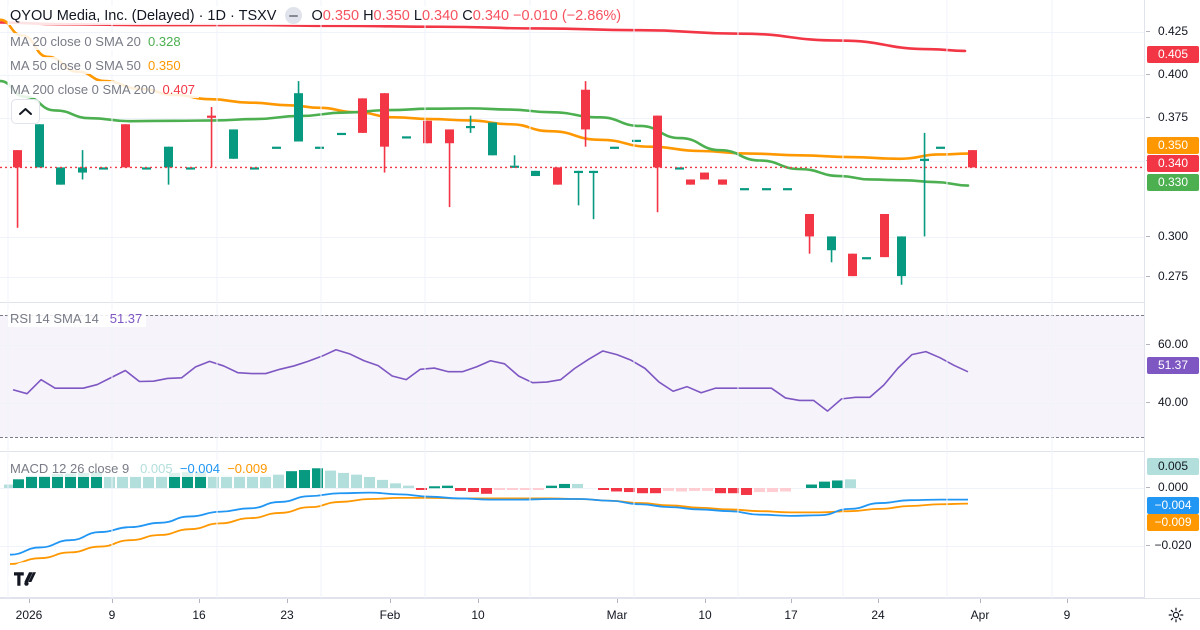  What do you see at coordinates (1173, 522) in the screenshot?
I see `macd-axis-badge: −0.009` at bounding box center [1173, 522].